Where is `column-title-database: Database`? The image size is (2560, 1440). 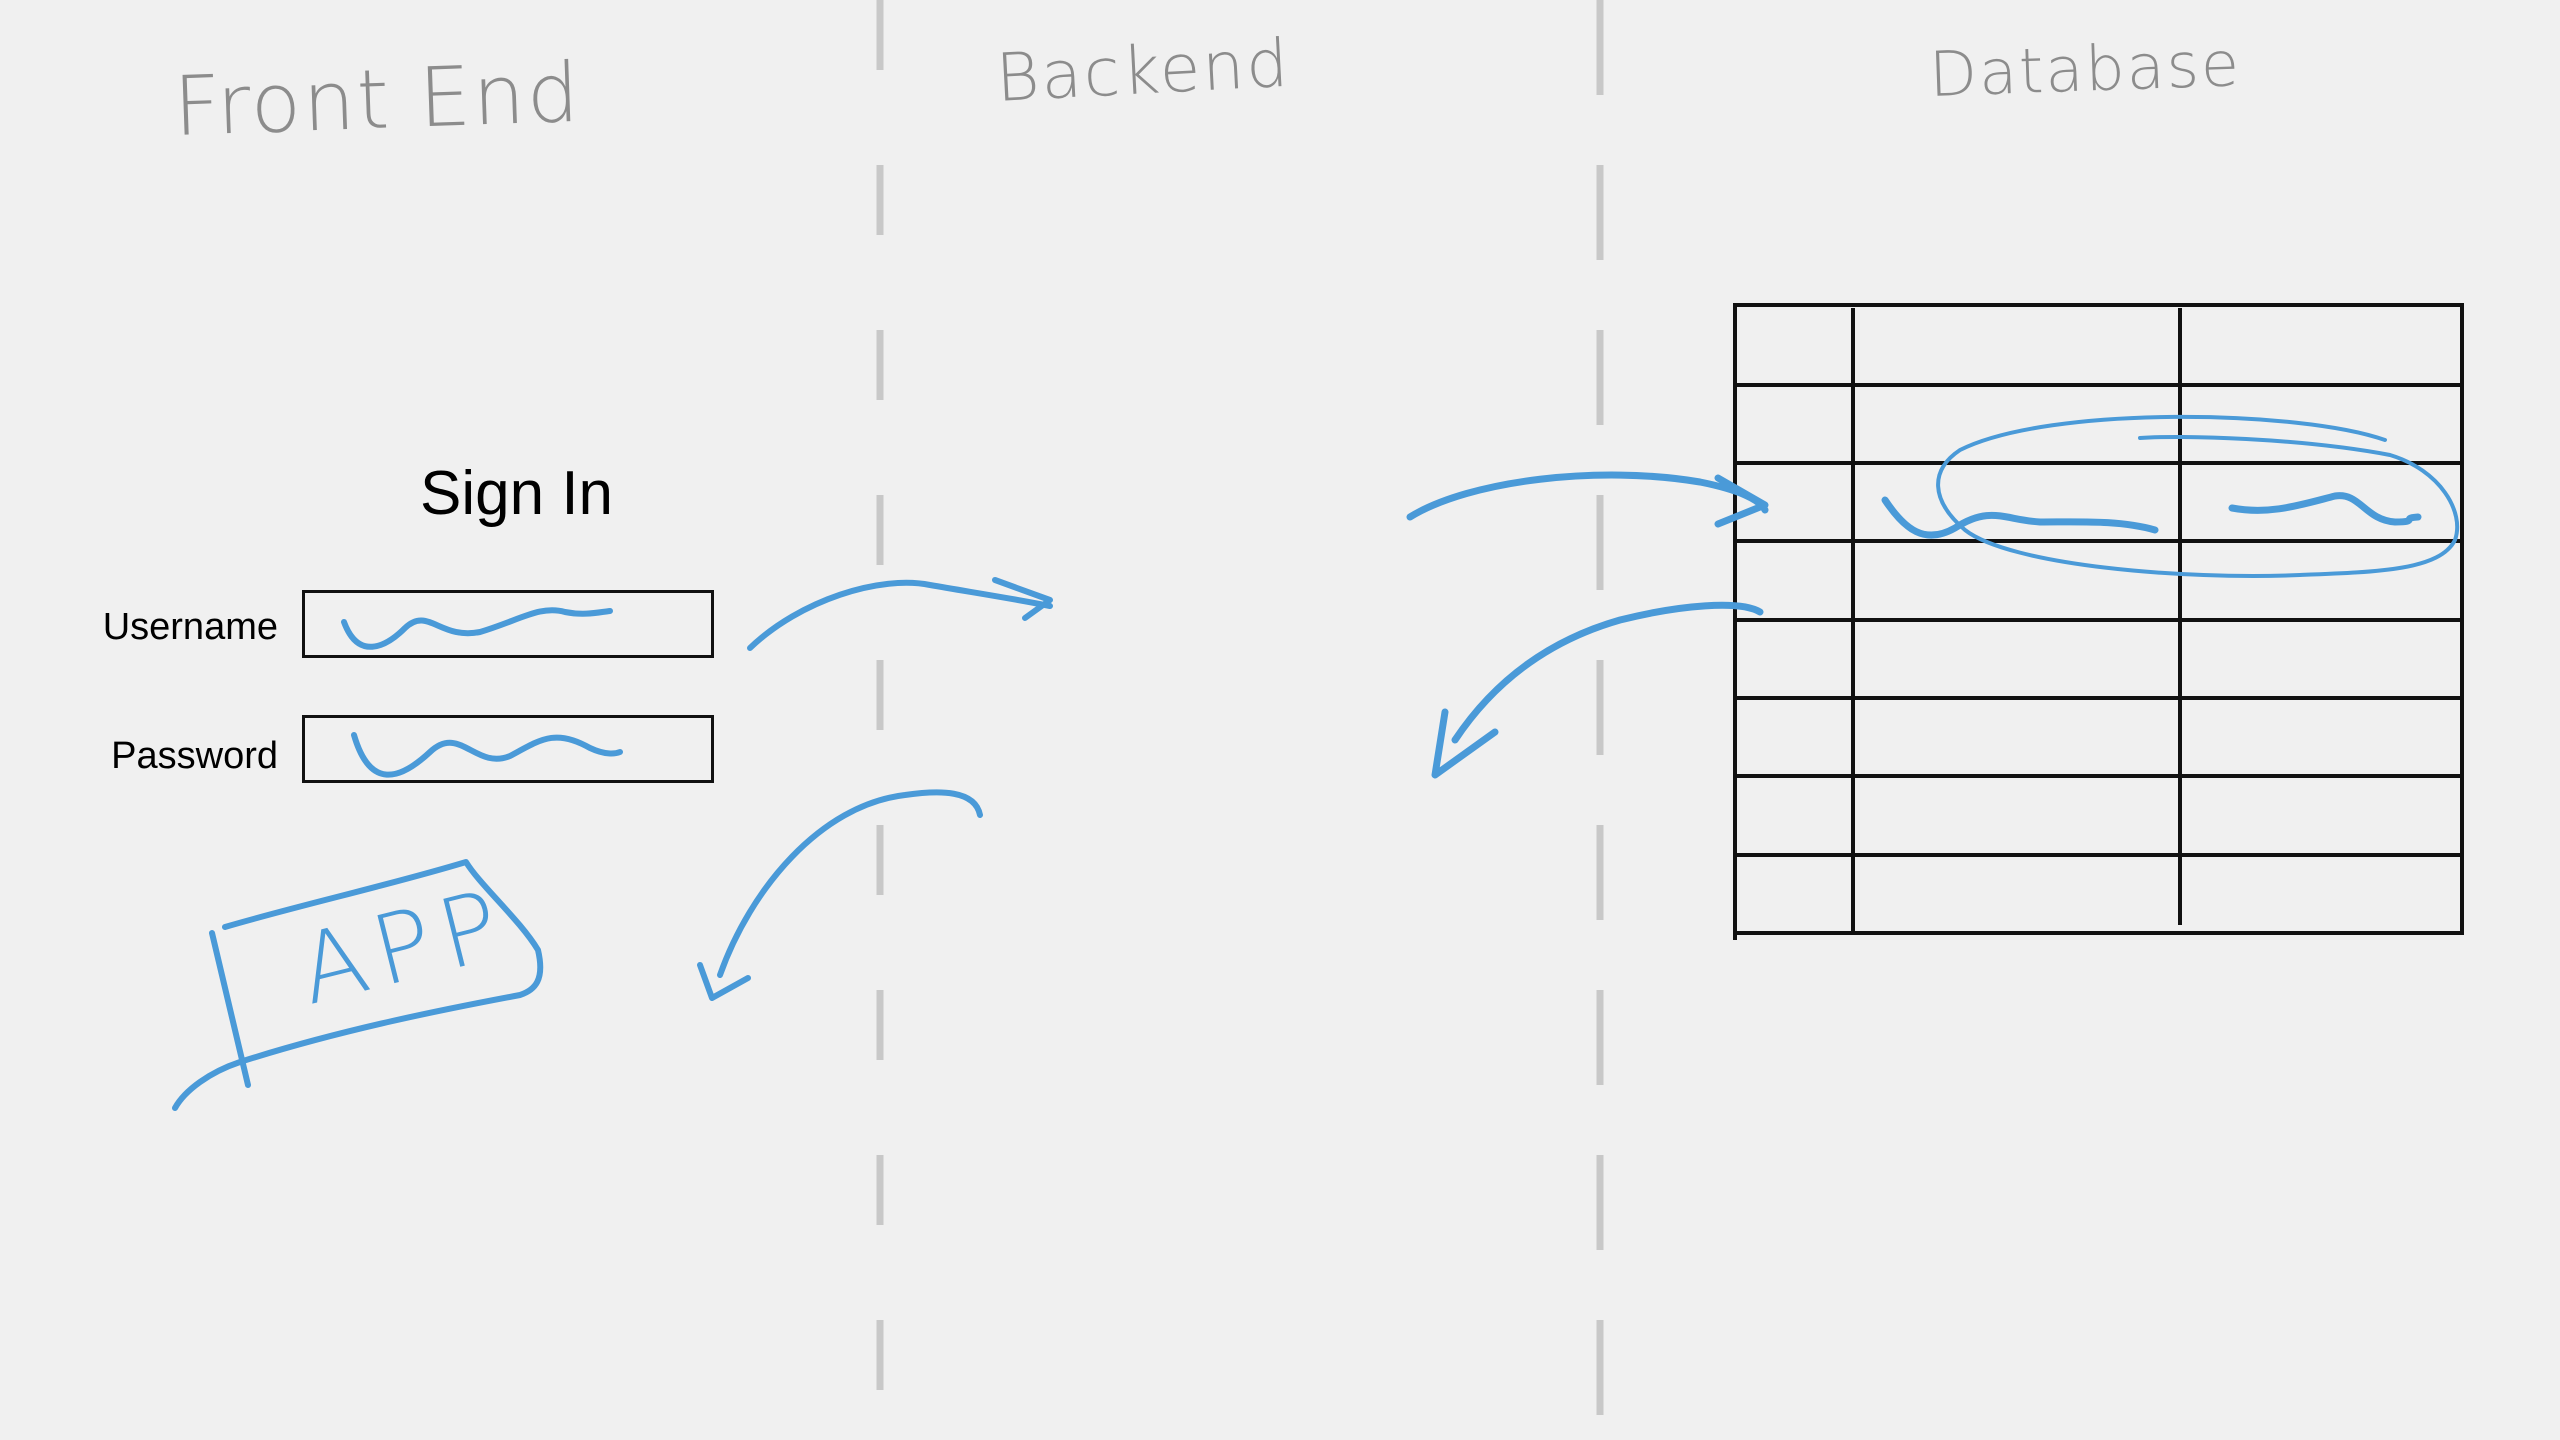 column-title-database: Database is located at coordinates (2085, 69).